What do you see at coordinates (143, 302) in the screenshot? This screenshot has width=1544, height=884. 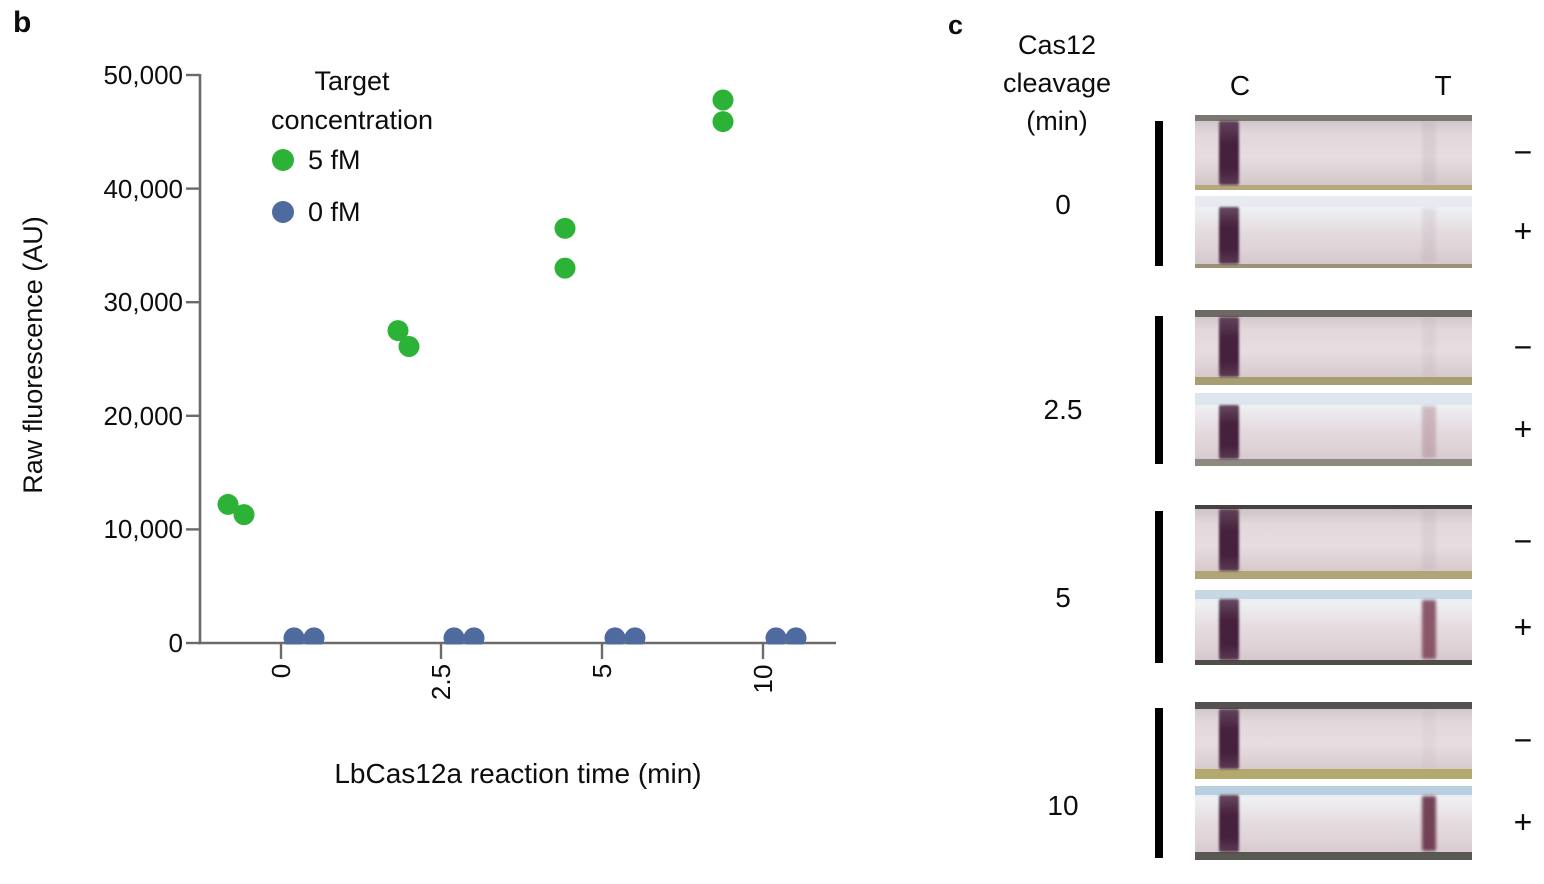 I see `y-tick-label: 30,000` at bounding box center [143, 302].